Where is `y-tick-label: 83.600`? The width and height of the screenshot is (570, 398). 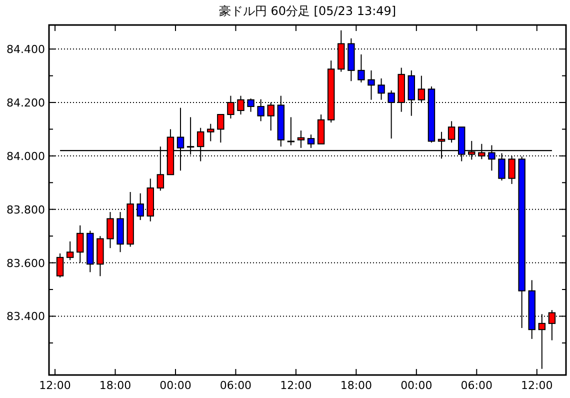
y-tick-label: 83.600 is located at coordinates (25, 263).